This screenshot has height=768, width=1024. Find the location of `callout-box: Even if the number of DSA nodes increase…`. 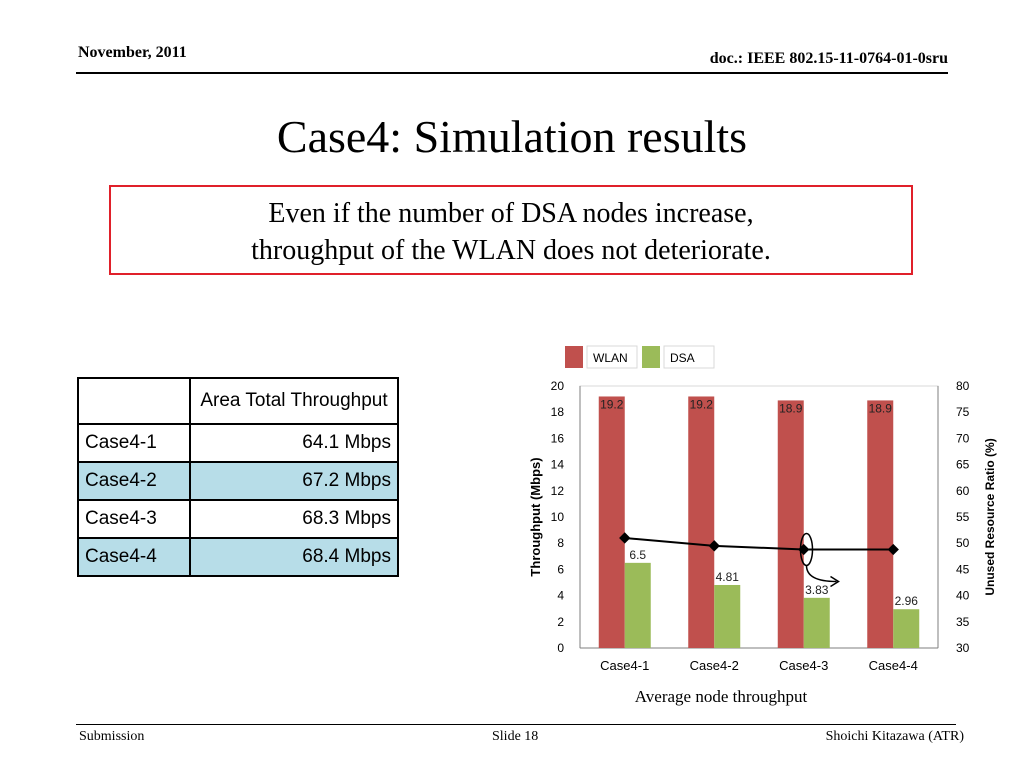

callout-box: Even if the number of DSA nodes increase… is located at coordinates (511, 230).